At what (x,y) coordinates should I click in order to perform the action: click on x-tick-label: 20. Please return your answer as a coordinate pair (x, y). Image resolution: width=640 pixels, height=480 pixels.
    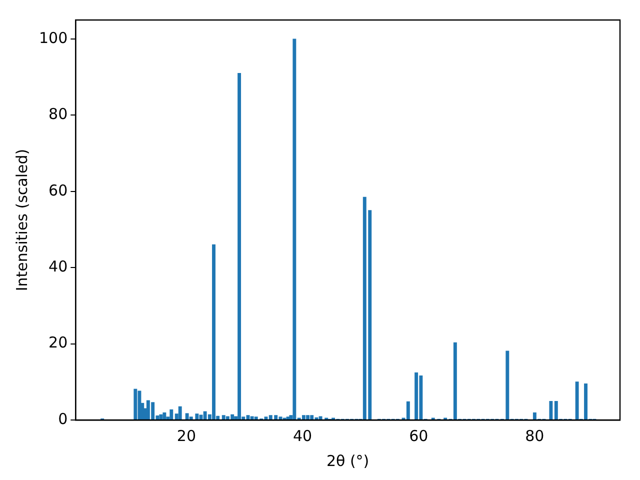
    Looking at the image, I should click on (186, 435).